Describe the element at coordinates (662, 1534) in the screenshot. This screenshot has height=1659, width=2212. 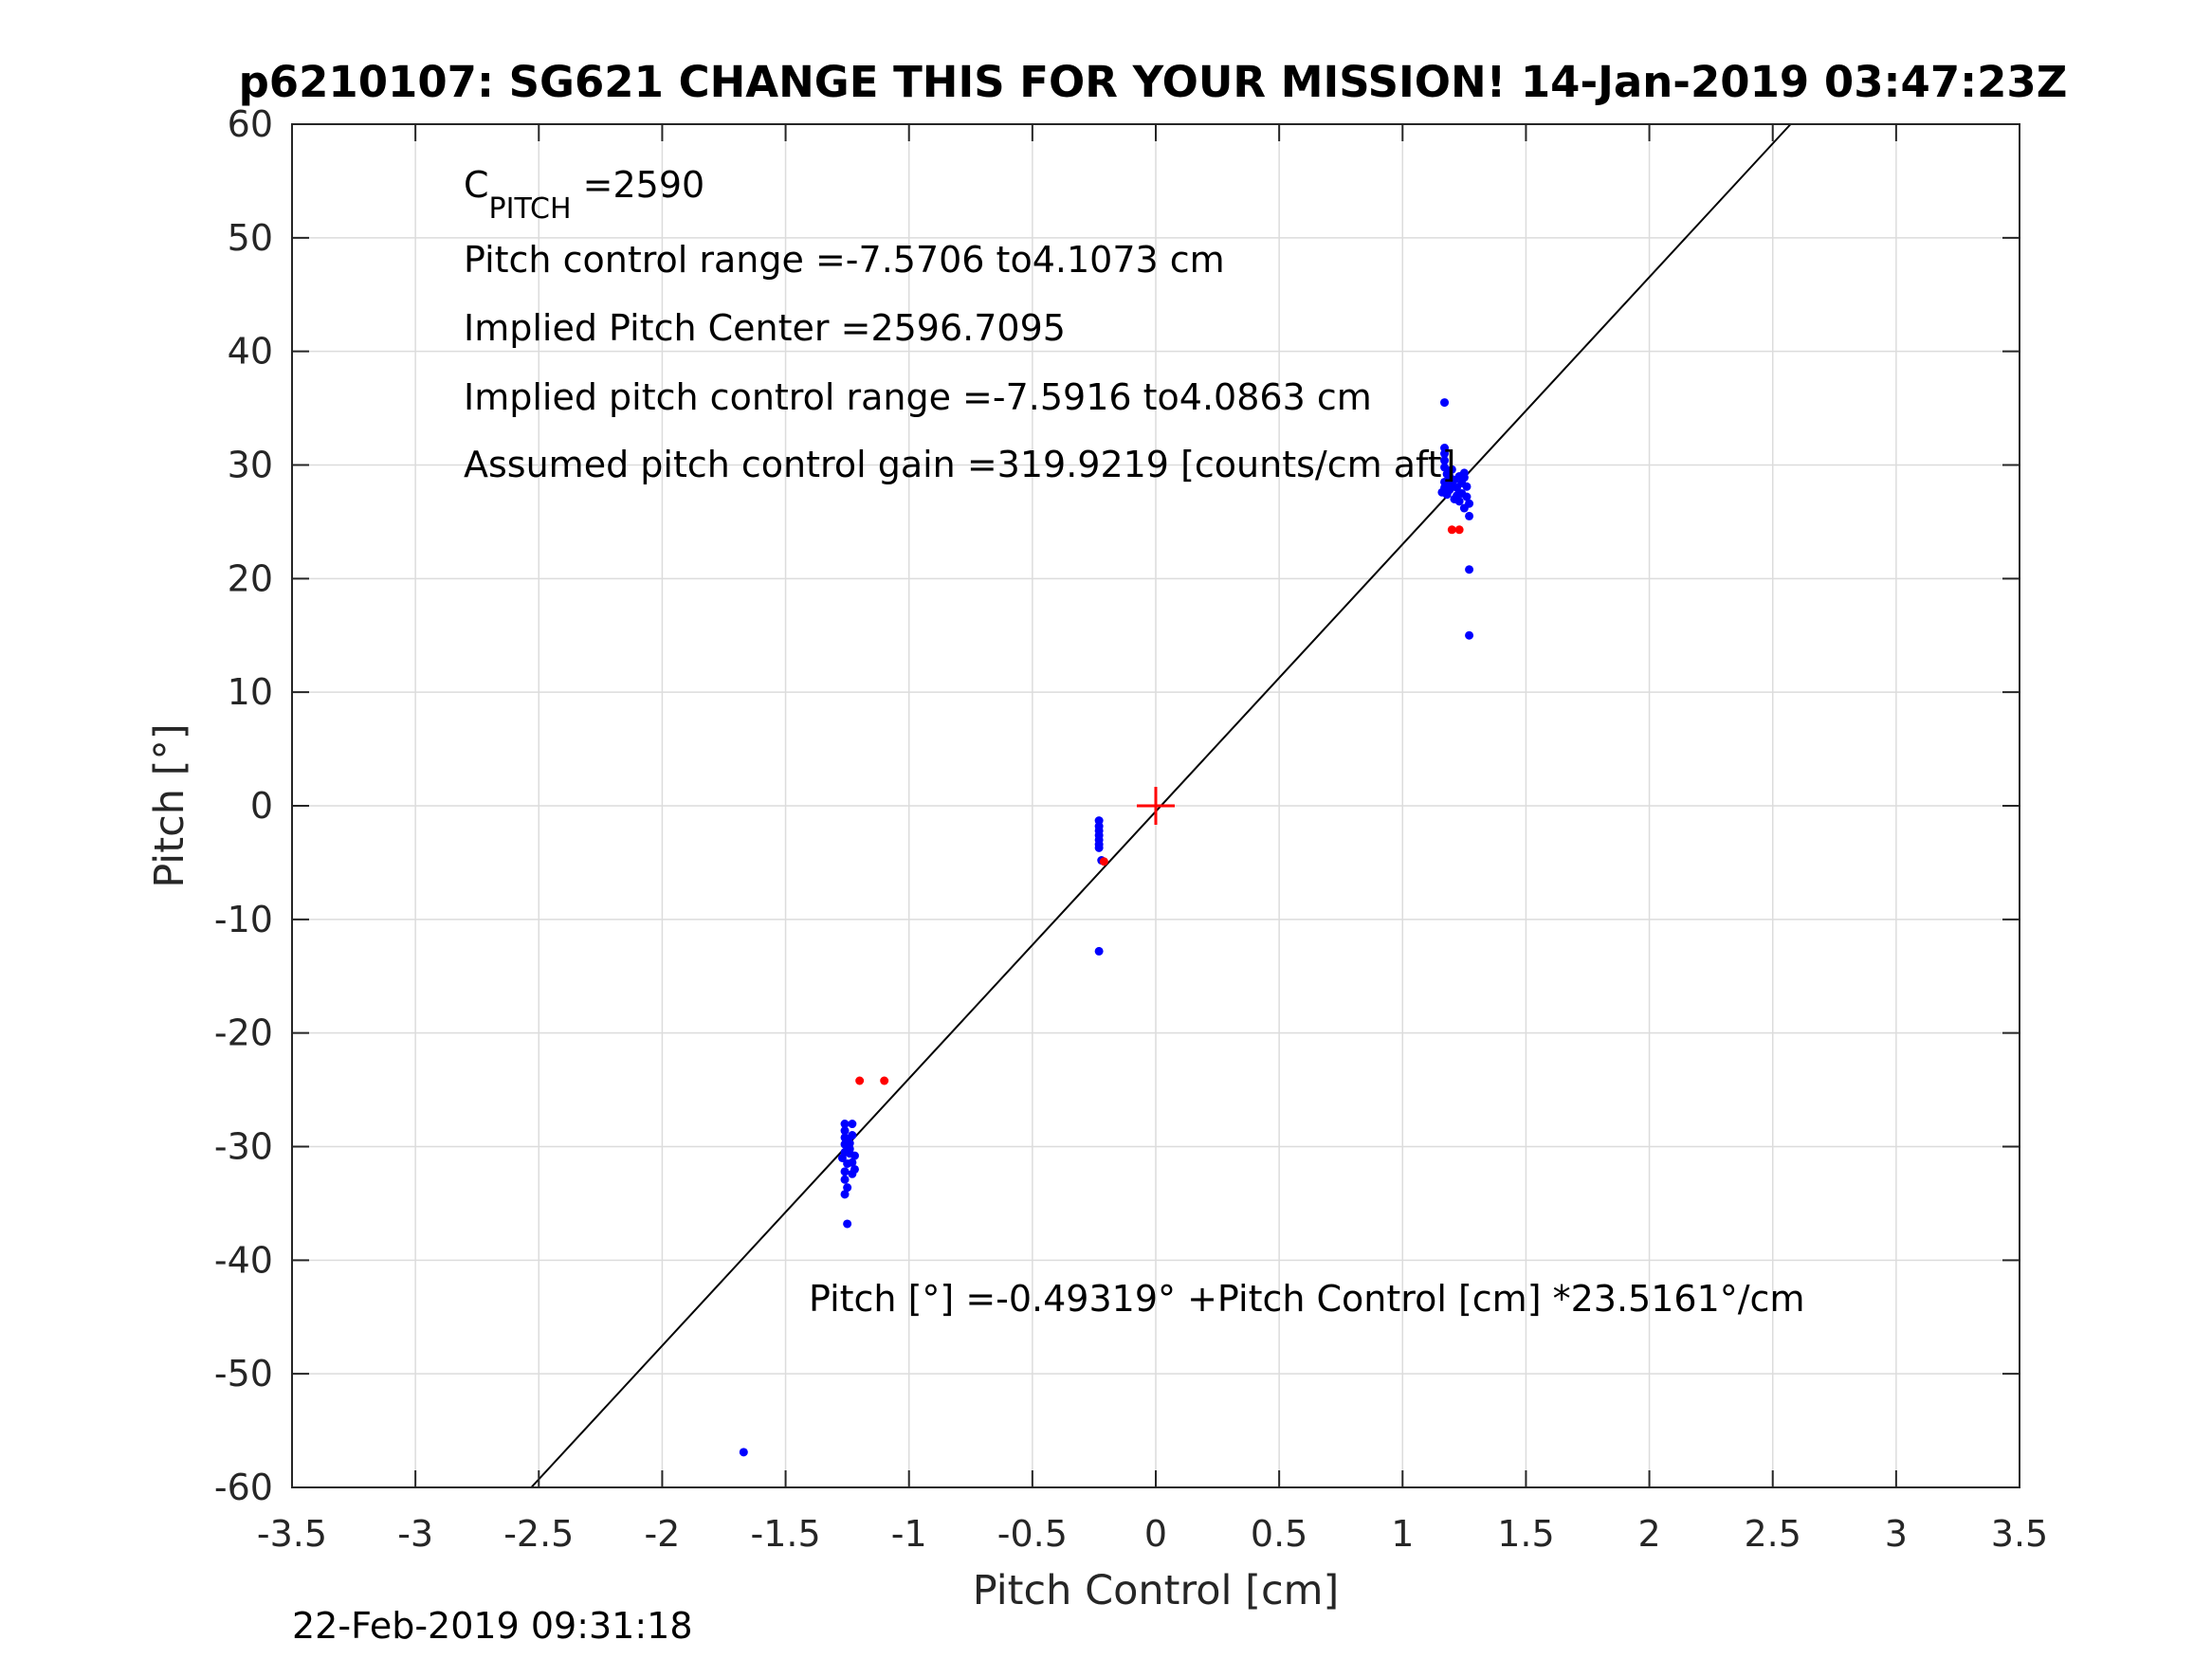
I see `x-tick-label: -2` at that location.